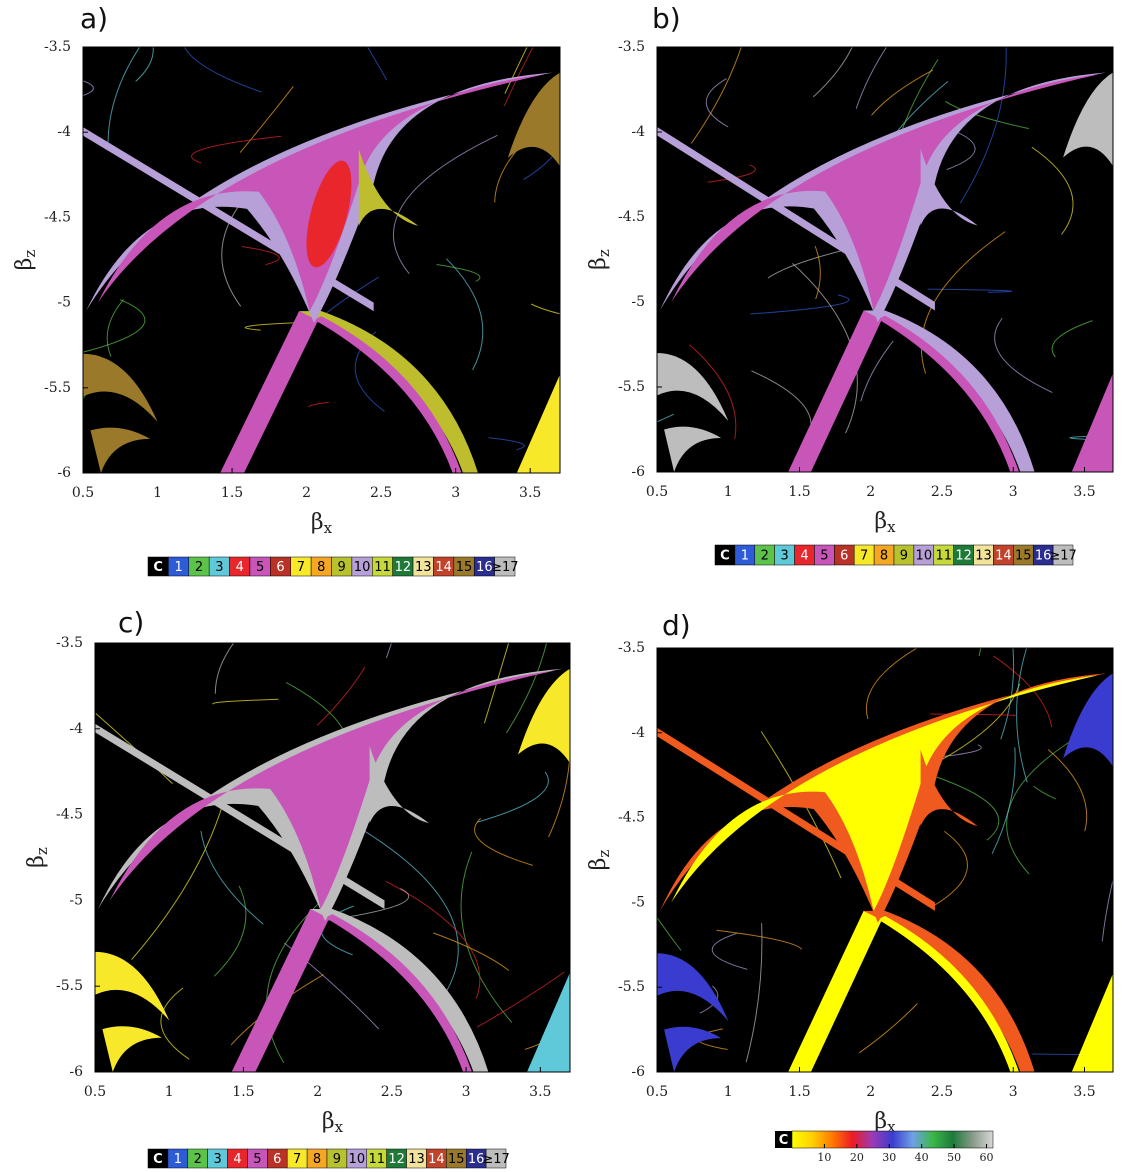 This screenshot has height=1172, width=1122. What do you see at coordinates (382, 567) in the screenshot?
I see `legend-label: 11` at bounding box center [382, 567].